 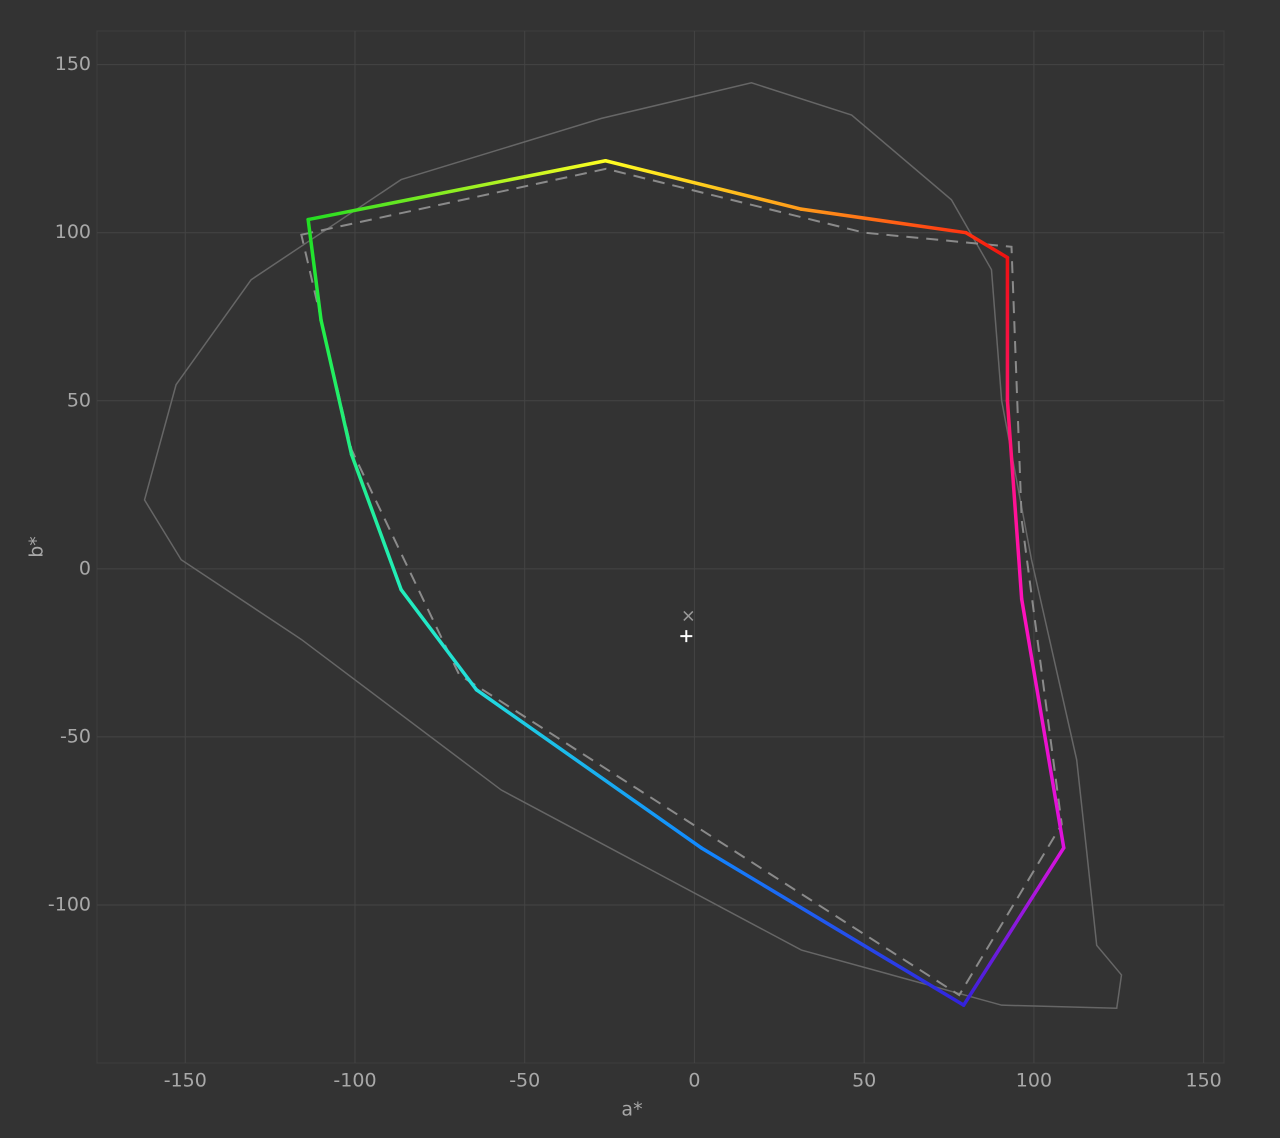 I want to click on y-tick-label: 0, so click(x=85, y=568).